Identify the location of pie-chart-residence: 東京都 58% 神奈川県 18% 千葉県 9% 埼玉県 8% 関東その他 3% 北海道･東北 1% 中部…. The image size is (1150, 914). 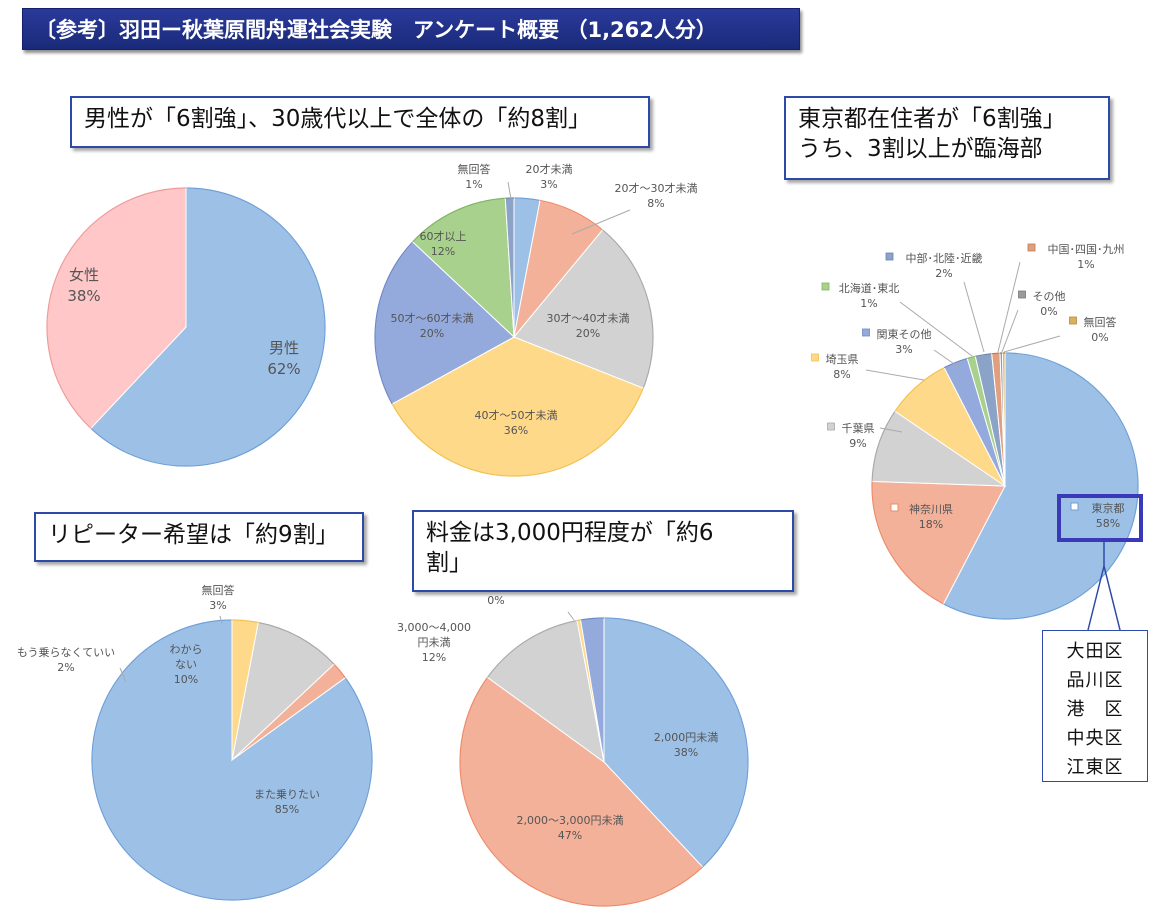
(975, 431).